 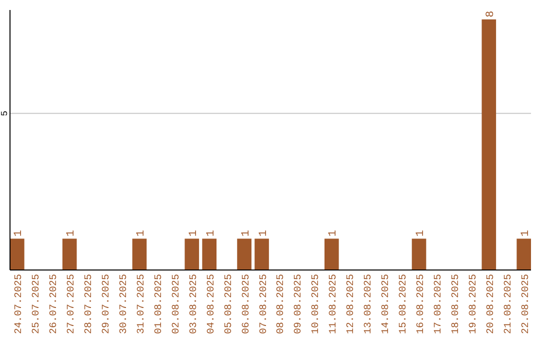 What do you see at coordinates (246, 304) in the screenshot?
I see `x-tick-label: 06.08.2025` at bounding box center [246, 304].